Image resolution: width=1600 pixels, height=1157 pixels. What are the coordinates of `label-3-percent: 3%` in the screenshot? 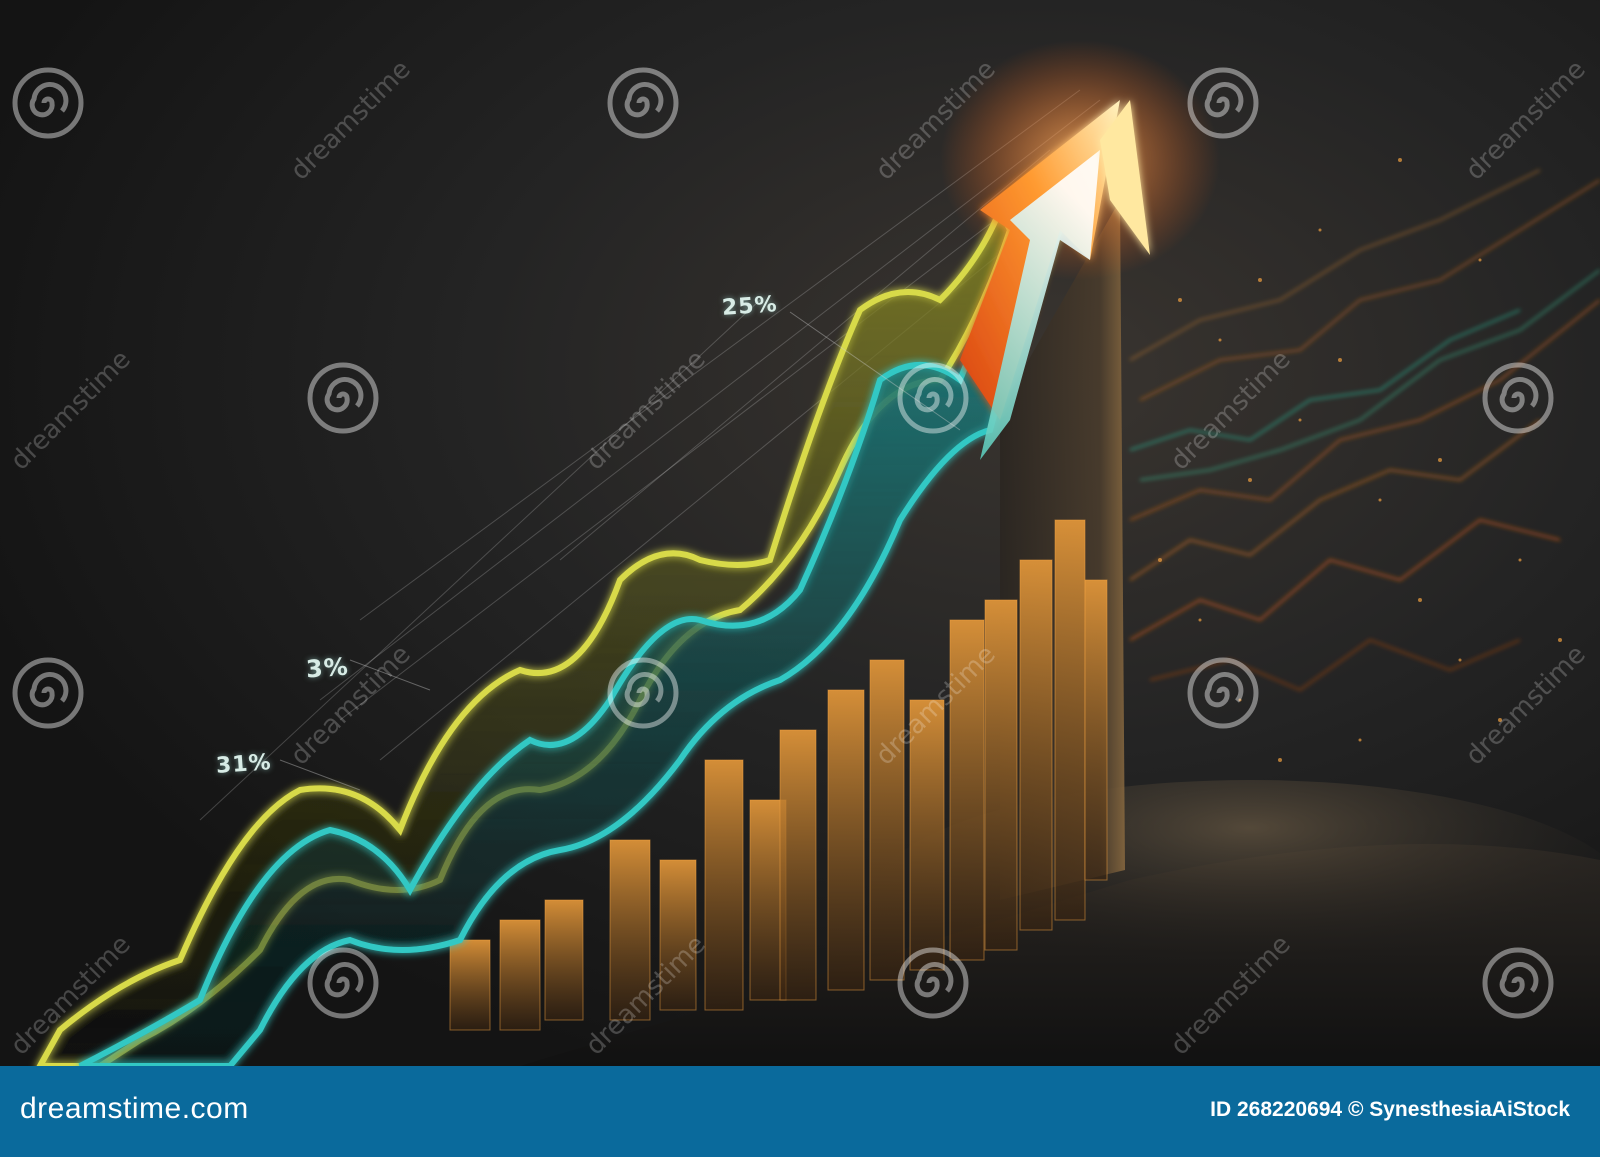 It's located at (327, 668).